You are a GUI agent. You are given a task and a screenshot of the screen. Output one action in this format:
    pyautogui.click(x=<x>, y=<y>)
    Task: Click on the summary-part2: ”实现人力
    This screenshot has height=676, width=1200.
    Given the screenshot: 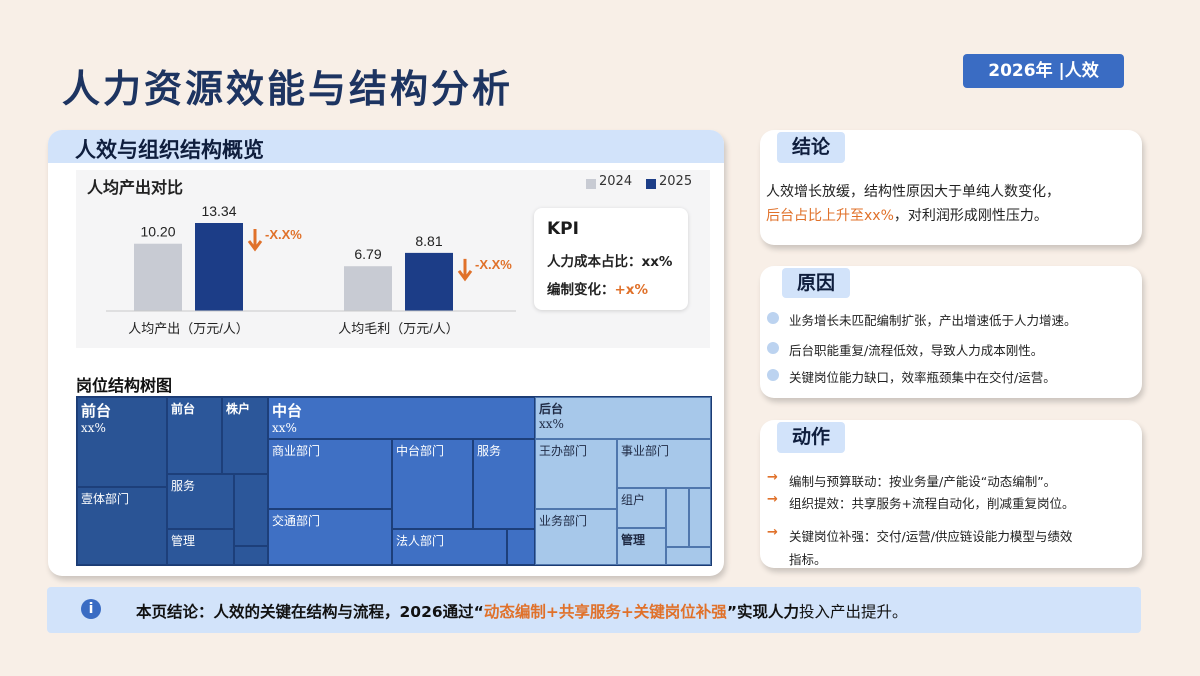 What is the action you would take?
    pyautogui.click(x=762, y=612)
    